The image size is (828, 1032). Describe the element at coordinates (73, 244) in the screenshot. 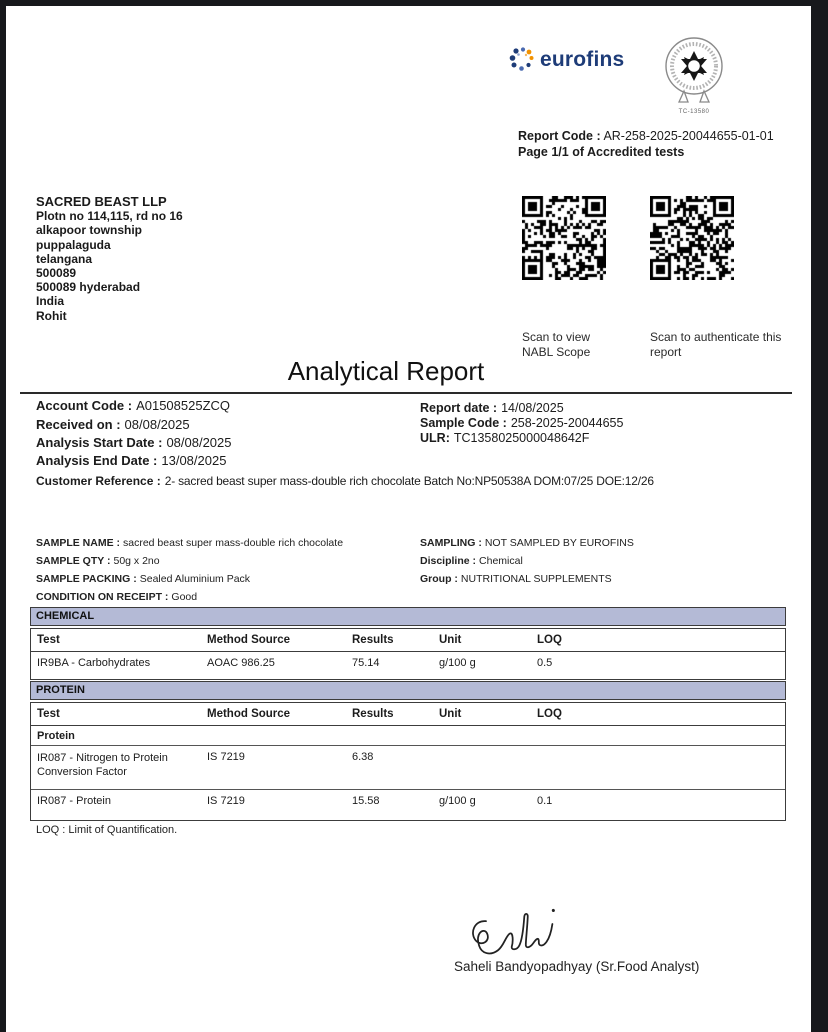

I see `address-line: puppalaguda` at that location.